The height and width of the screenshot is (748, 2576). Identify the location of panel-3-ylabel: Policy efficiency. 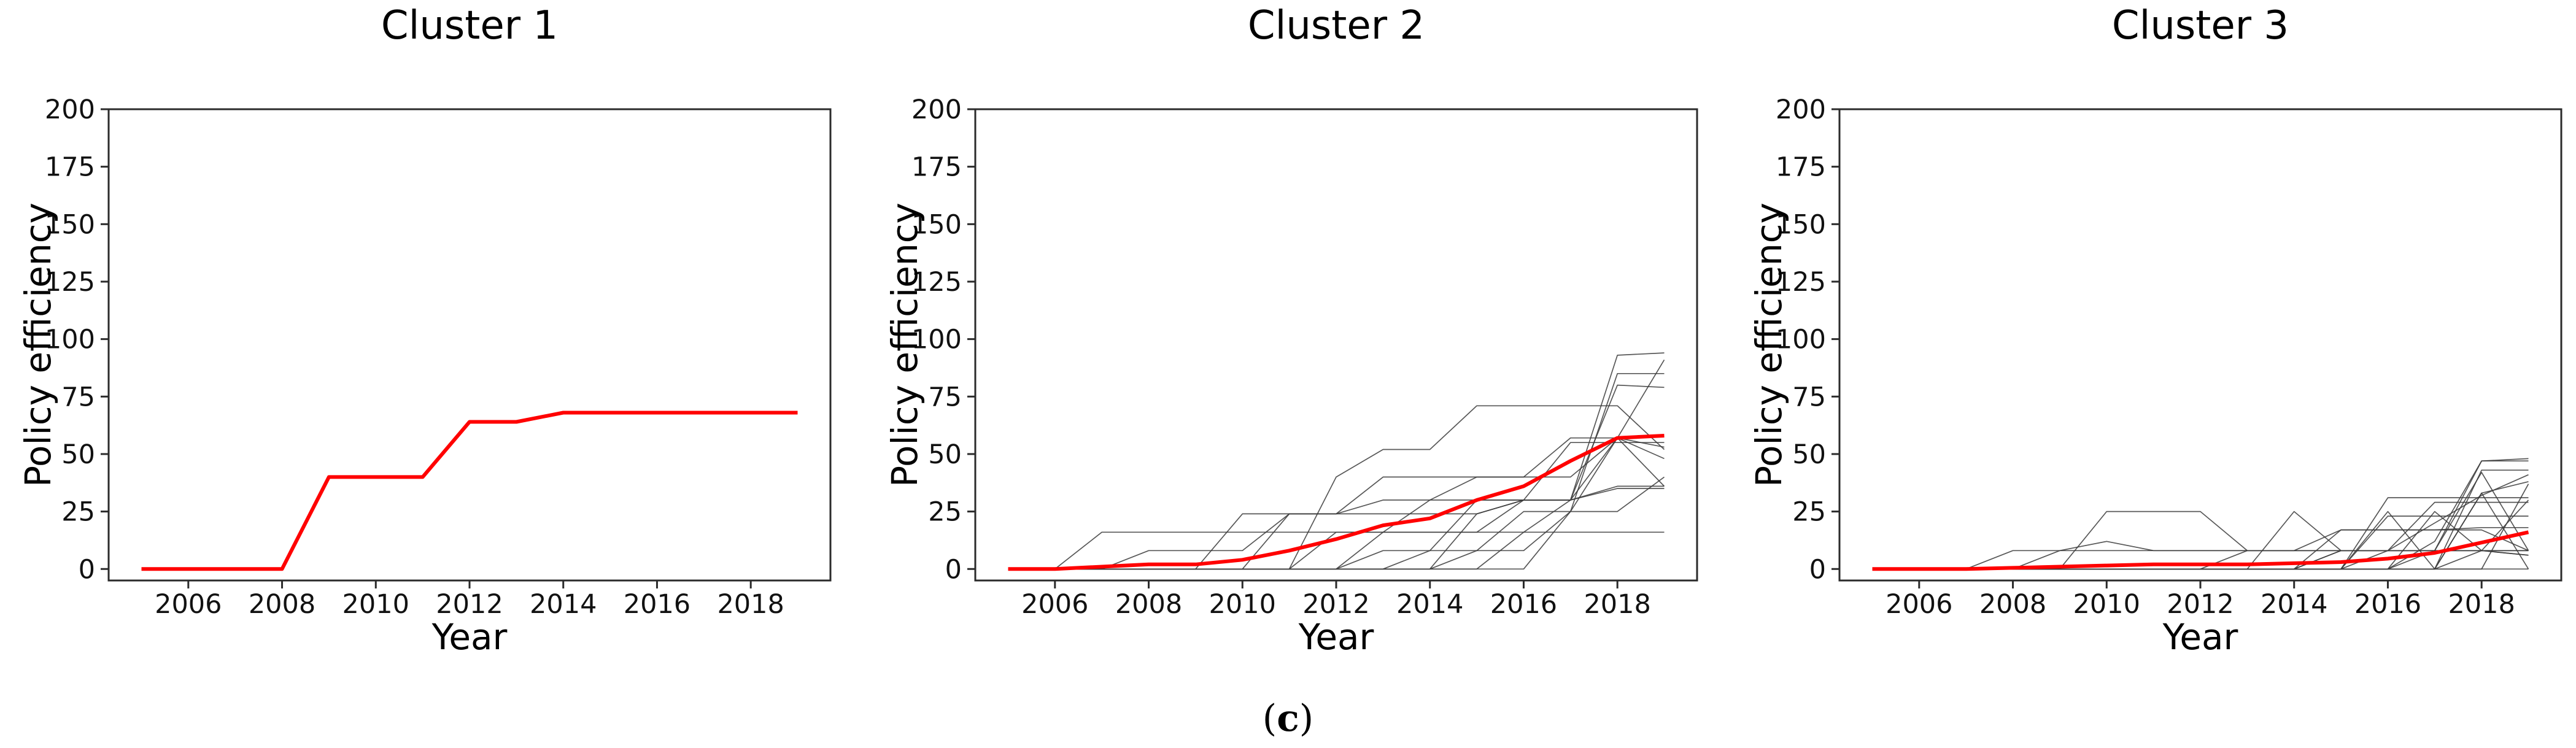
(1769, 344).